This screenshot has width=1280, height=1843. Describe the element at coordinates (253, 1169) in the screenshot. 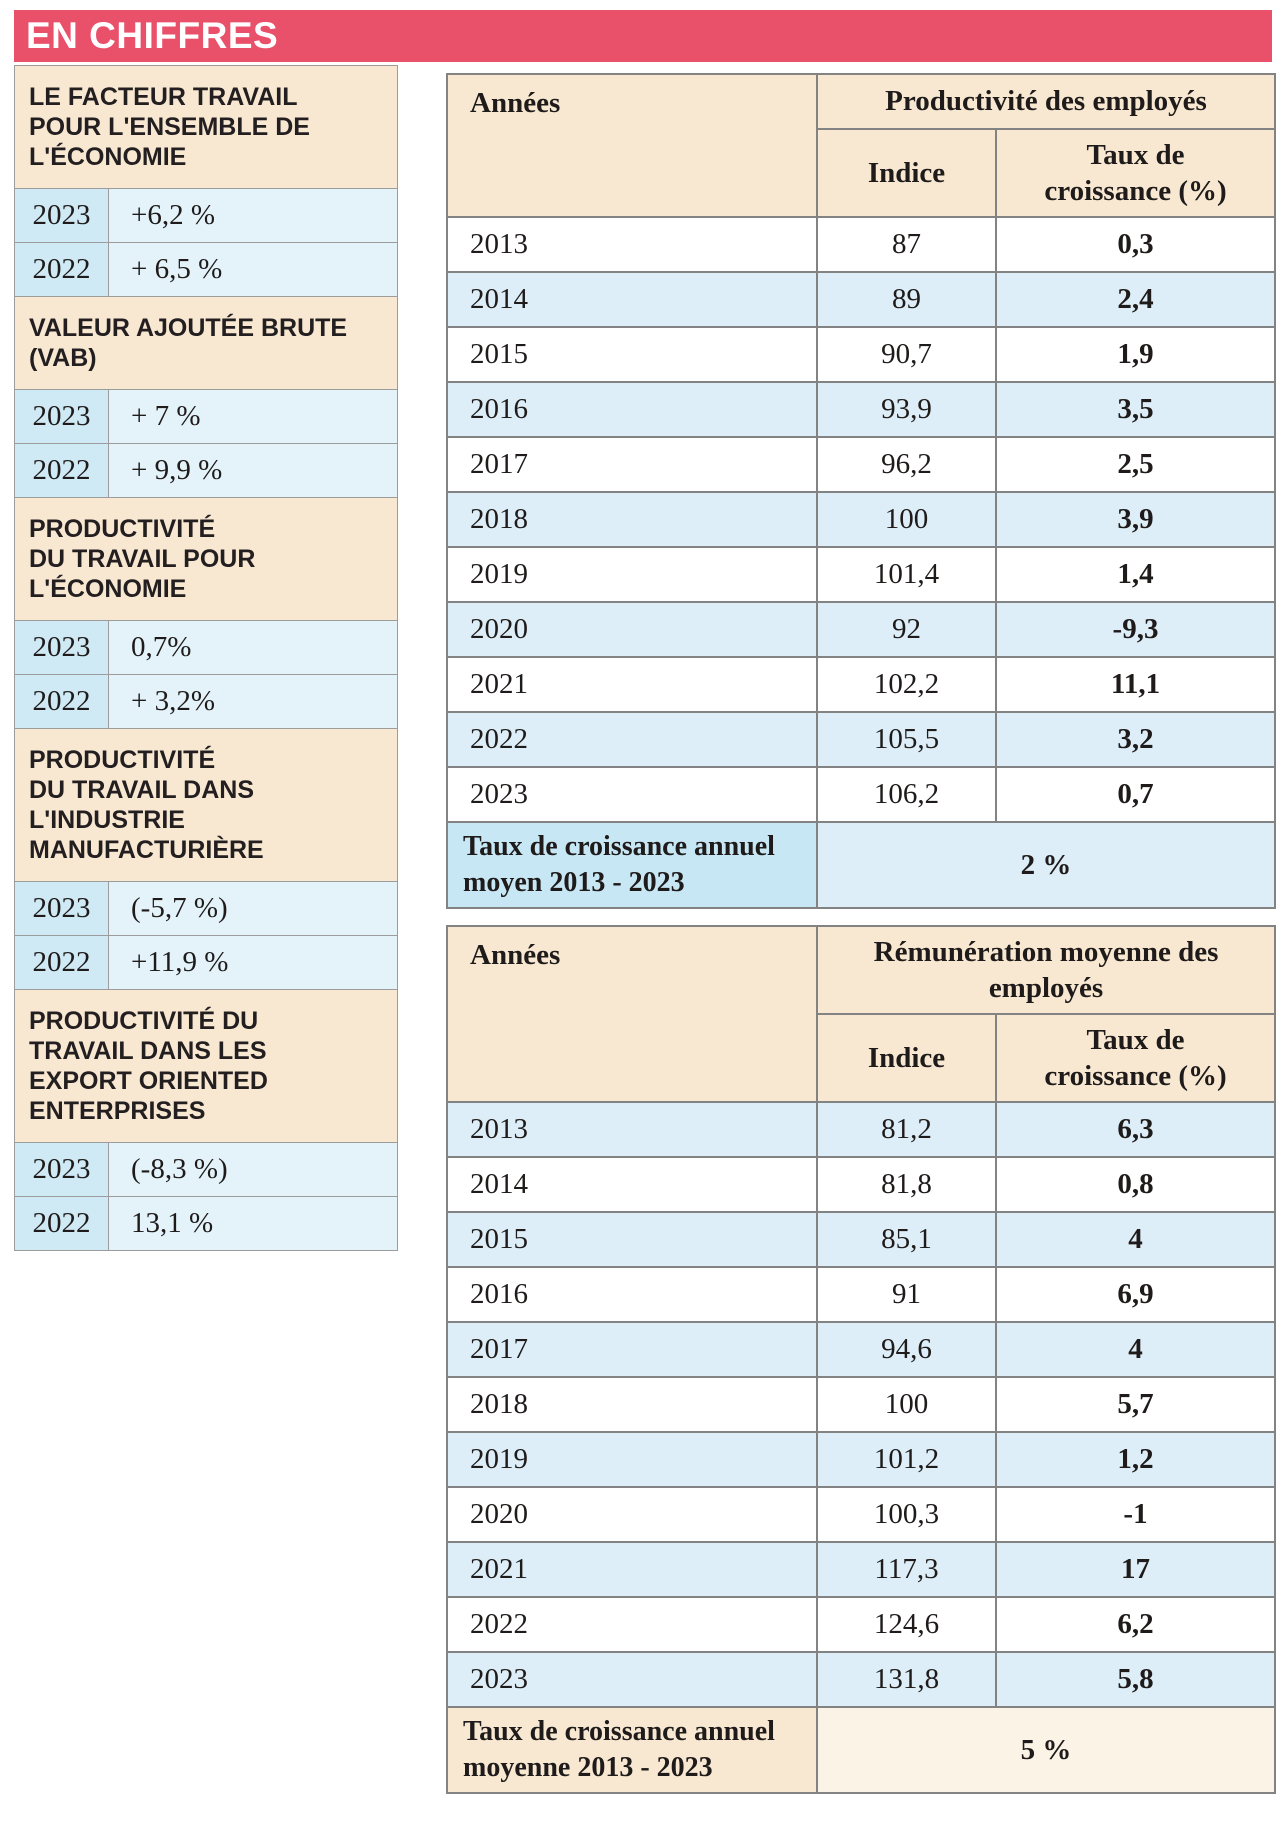

I see `value-label: (-8,3 %)` at that location.